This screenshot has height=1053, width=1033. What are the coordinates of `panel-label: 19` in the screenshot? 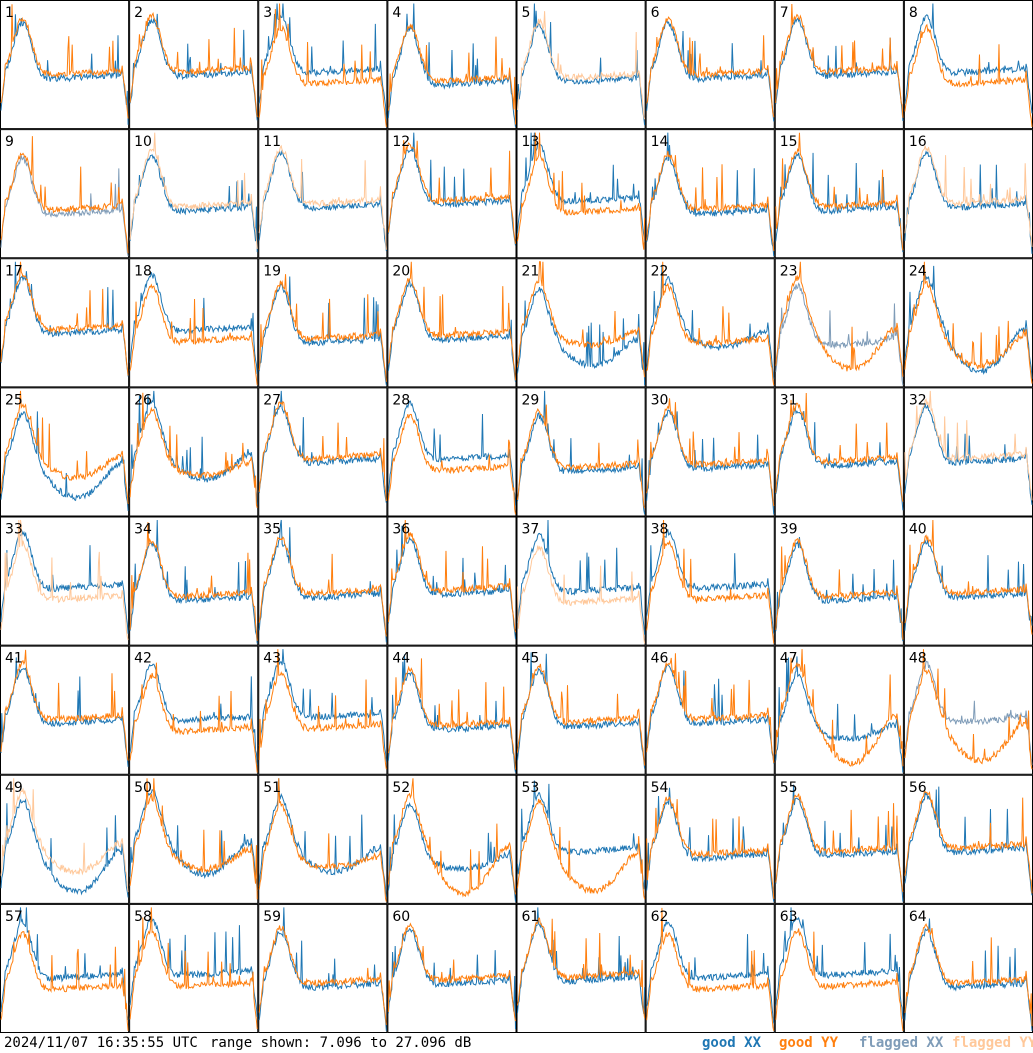 It's located at (272, 271).